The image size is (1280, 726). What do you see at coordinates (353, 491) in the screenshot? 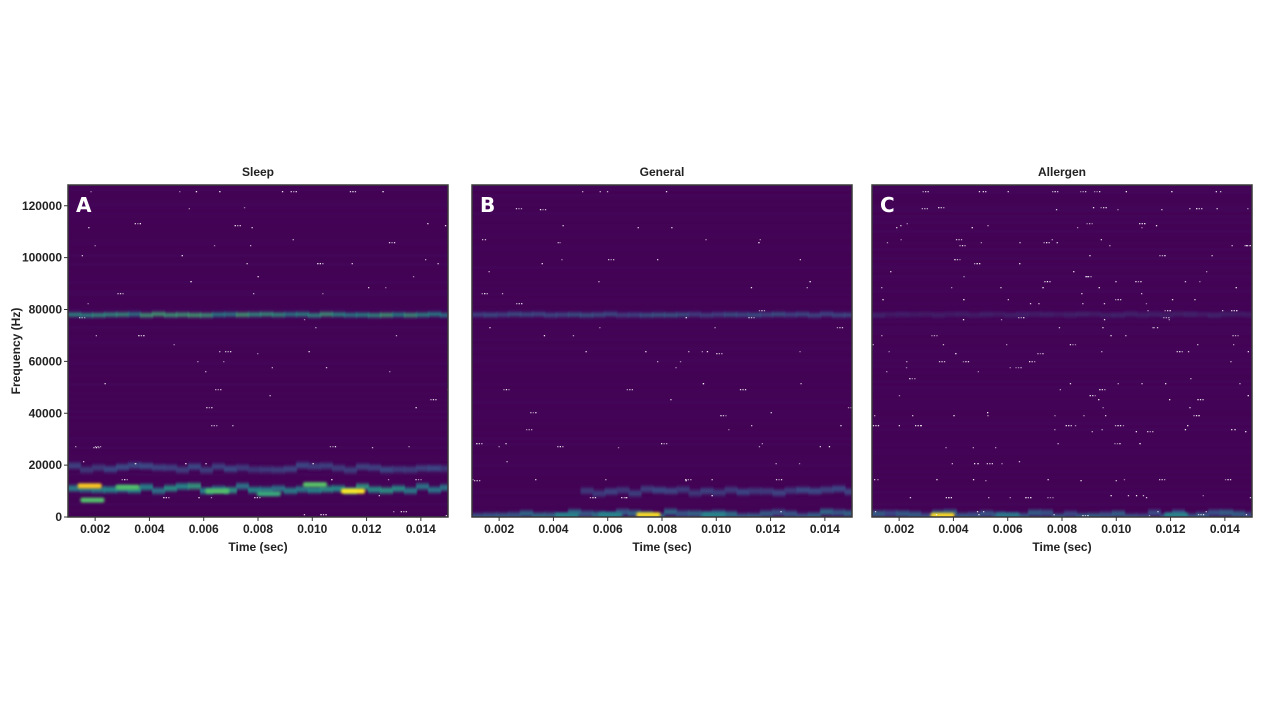
I see `hotspot` at bounding box center [353, 491].